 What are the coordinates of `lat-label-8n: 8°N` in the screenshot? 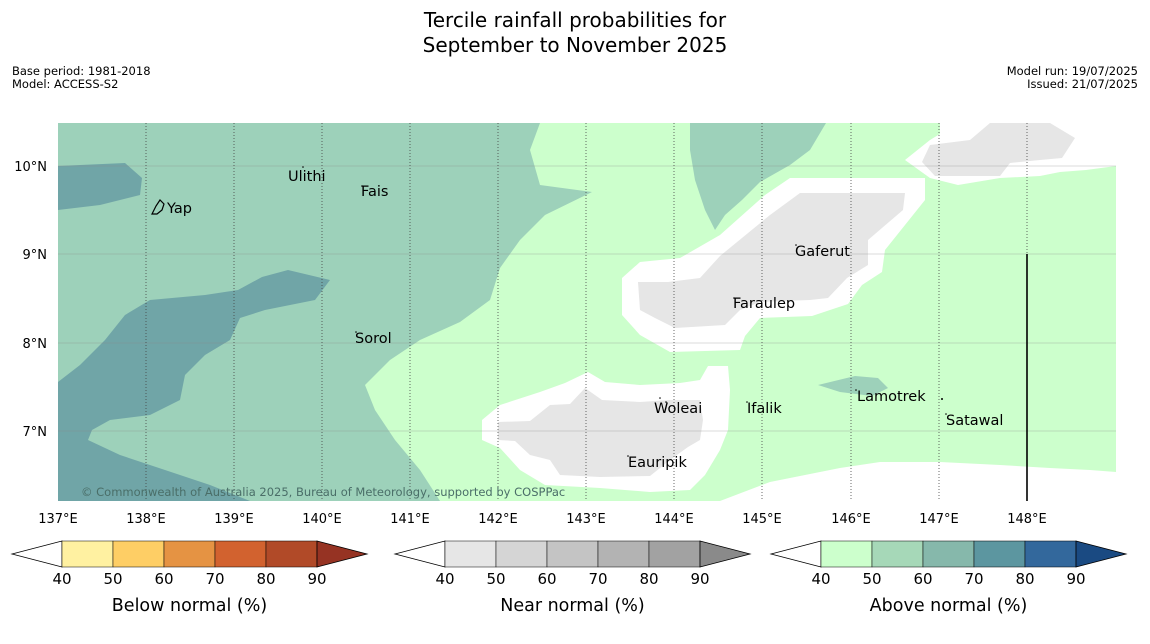 It's located at (35, 344).